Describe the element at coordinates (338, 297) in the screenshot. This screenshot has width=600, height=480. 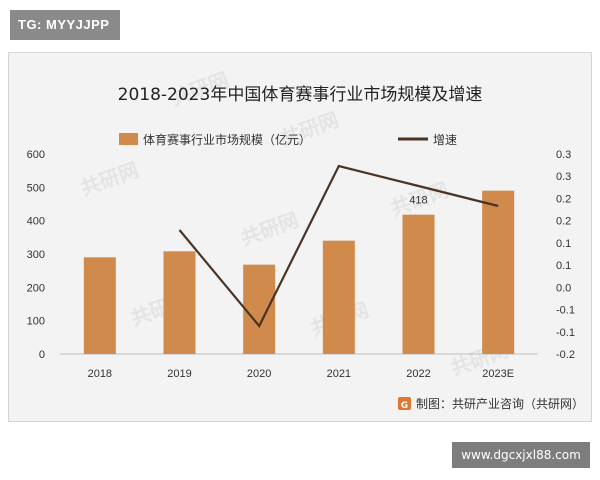
I see `bar-2021` at that location.